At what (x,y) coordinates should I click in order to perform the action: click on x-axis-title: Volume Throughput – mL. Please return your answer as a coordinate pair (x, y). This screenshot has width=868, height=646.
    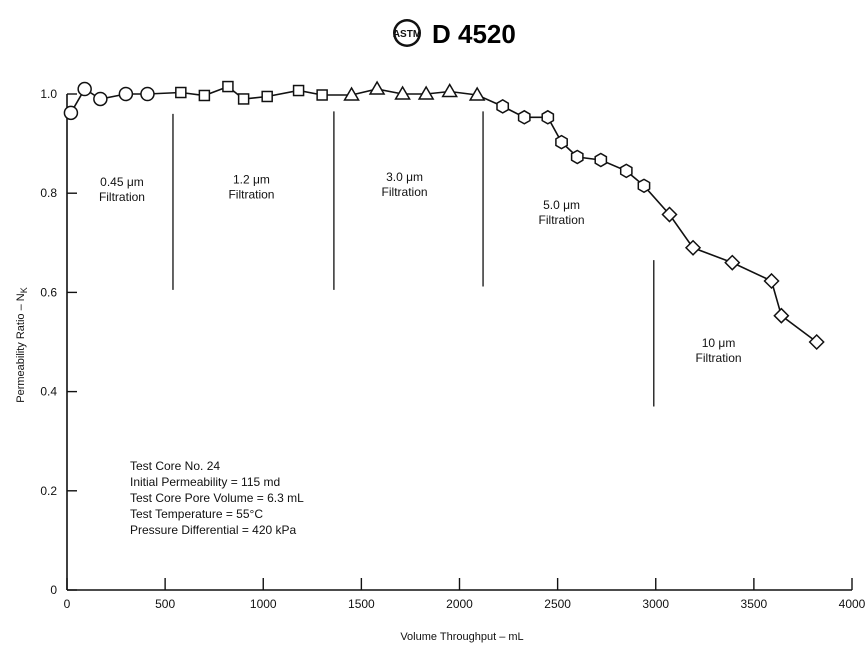
    Looking at the image, I should click on (461, 637).